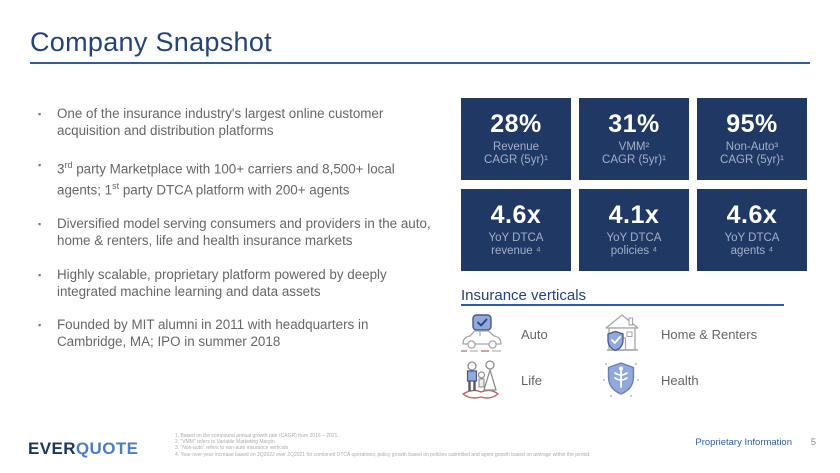 The height and width of the screenshot is (473, 840). I want to click on family-icon, so click(481, 380).